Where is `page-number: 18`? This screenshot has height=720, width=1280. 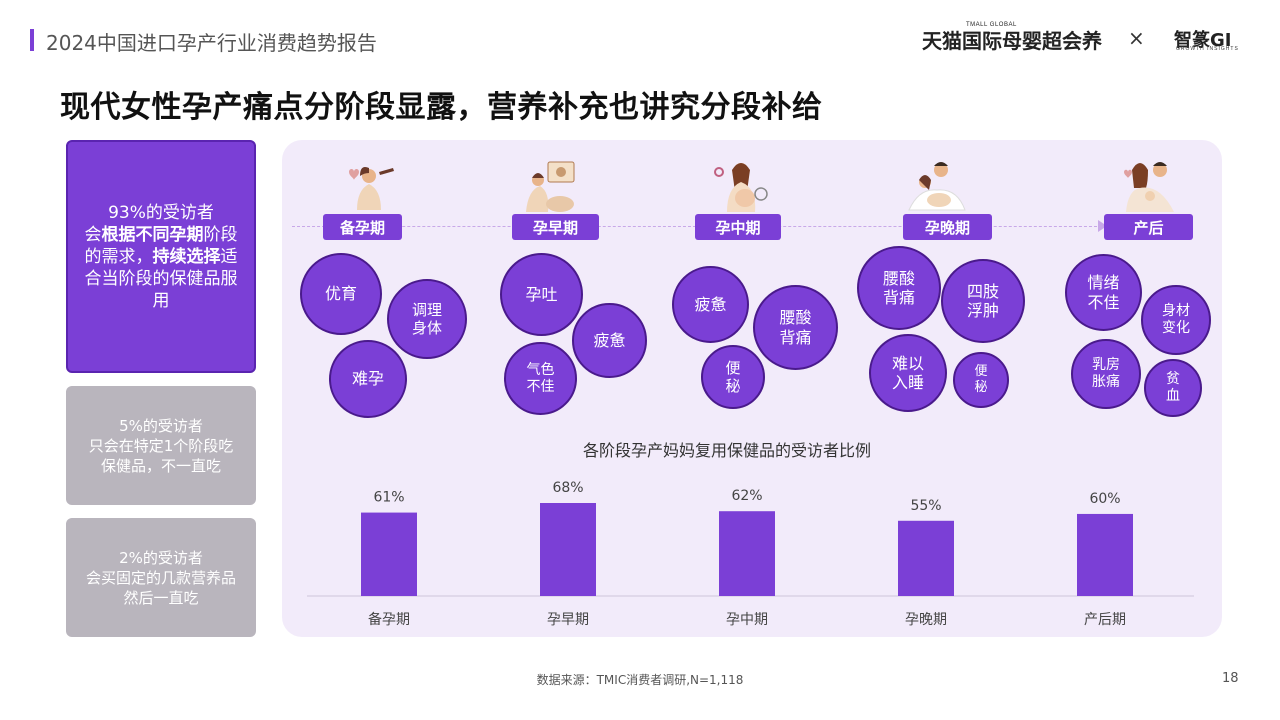
page-number: 18 is located at coordinates (1230, 678).